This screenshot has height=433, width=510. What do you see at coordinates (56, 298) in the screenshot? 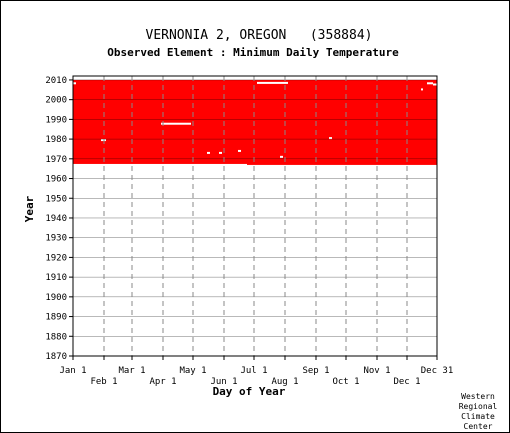
I see `y-tick-label: 1900` at bounding box center [56, 298].